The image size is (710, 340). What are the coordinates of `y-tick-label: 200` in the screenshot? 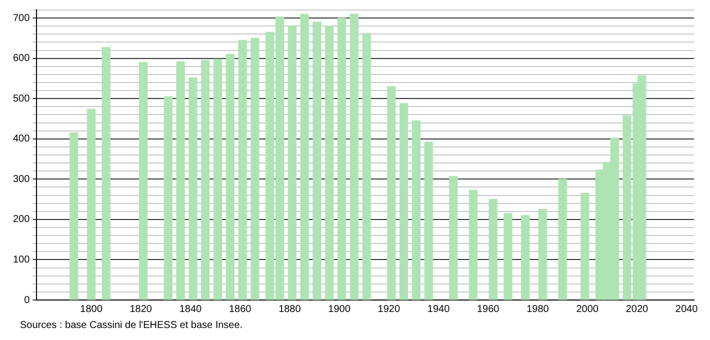 It's located at (21, 220).